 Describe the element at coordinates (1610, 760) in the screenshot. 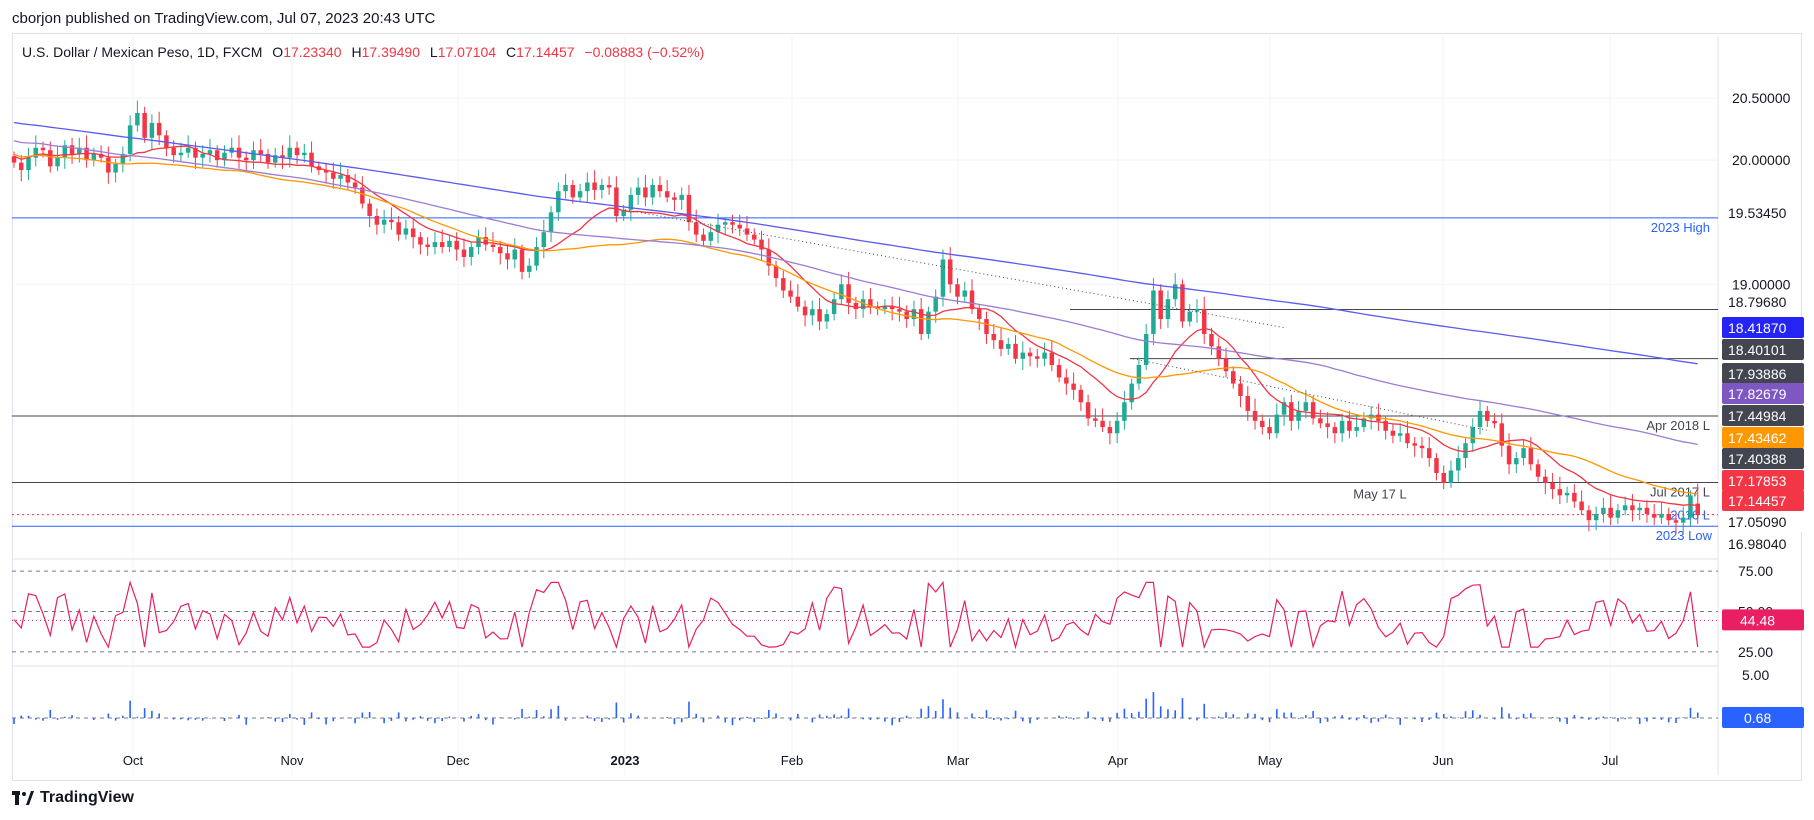

I see `x-tick-label: Jul` at that location.